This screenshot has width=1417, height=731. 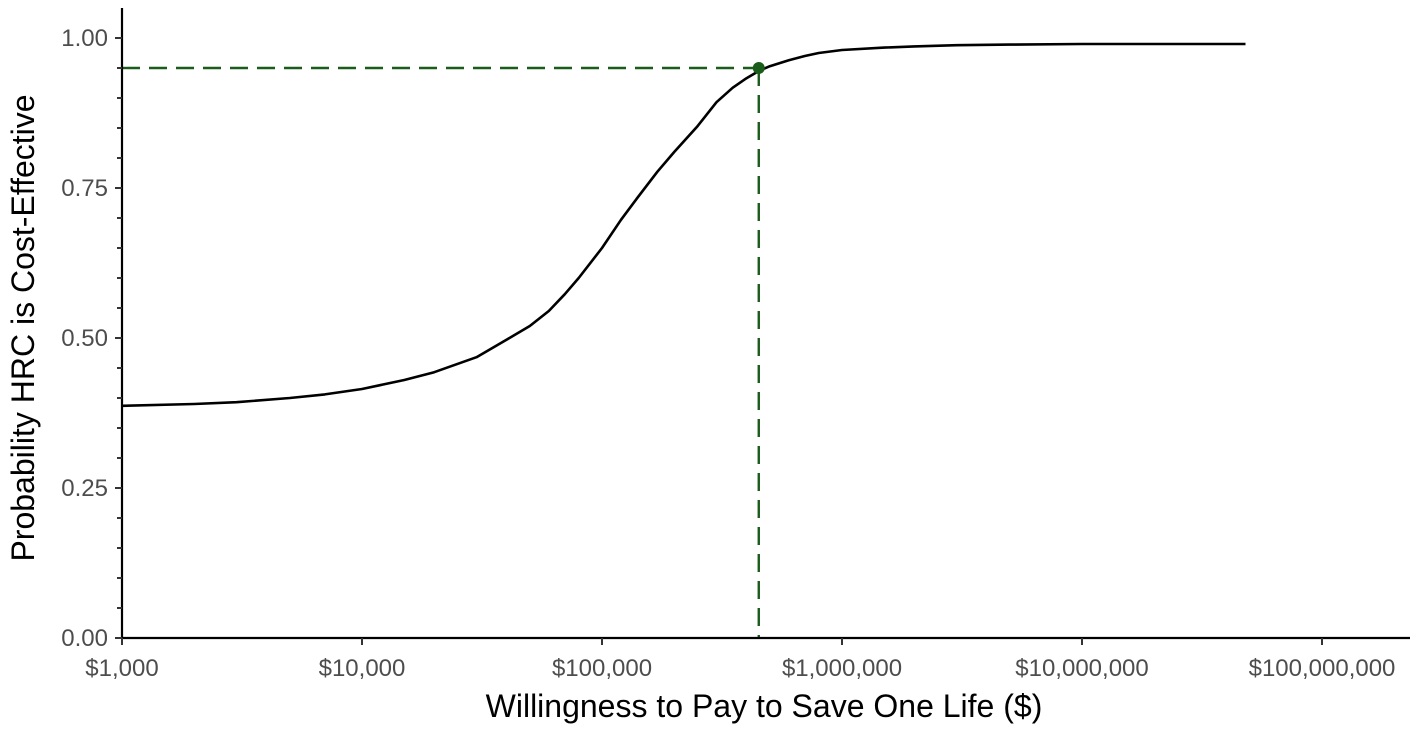 What do you see at coordinates (23, 327) in the screenshot?
I see `y-axis-title: Probability HRC is Cost-Effective` at bounding box center [23, 327].